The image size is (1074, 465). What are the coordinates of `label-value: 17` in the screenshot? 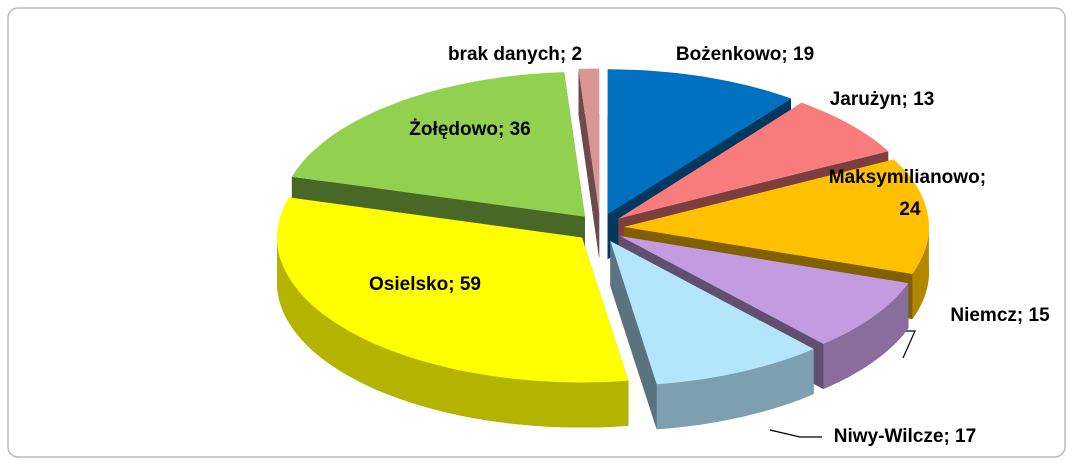 It's located at (965, 436).